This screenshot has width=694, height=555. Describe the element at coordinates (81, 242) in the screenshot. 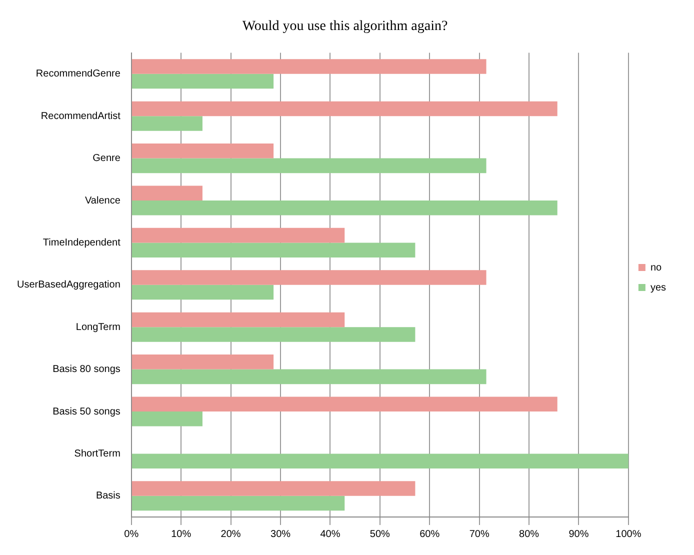

I see `y-tick-label: TimeIndependent` at that location.